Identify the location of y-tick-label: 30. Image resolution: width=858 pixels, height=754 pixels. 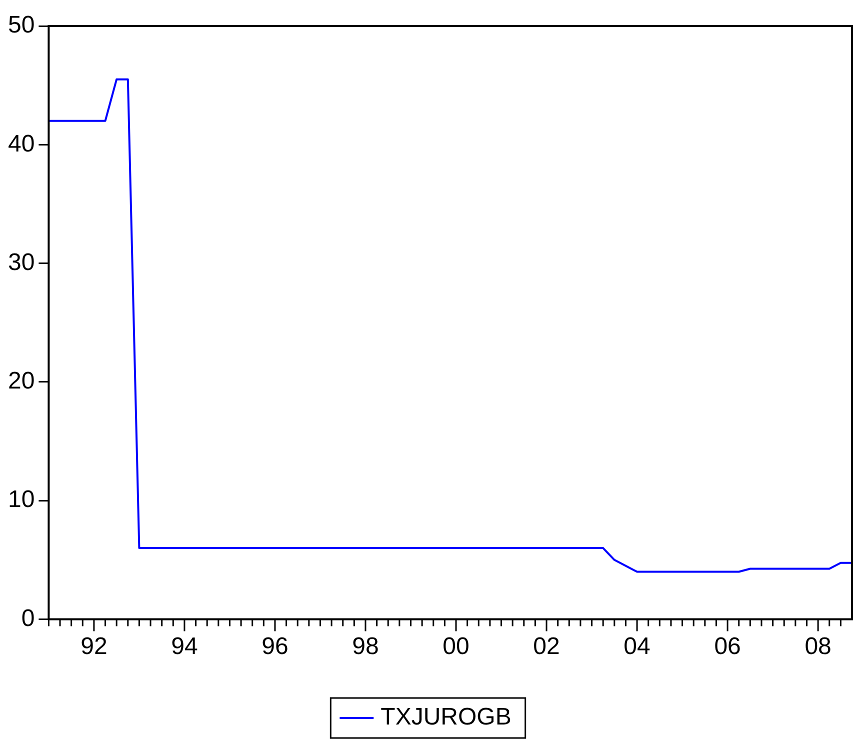
(21, 262).